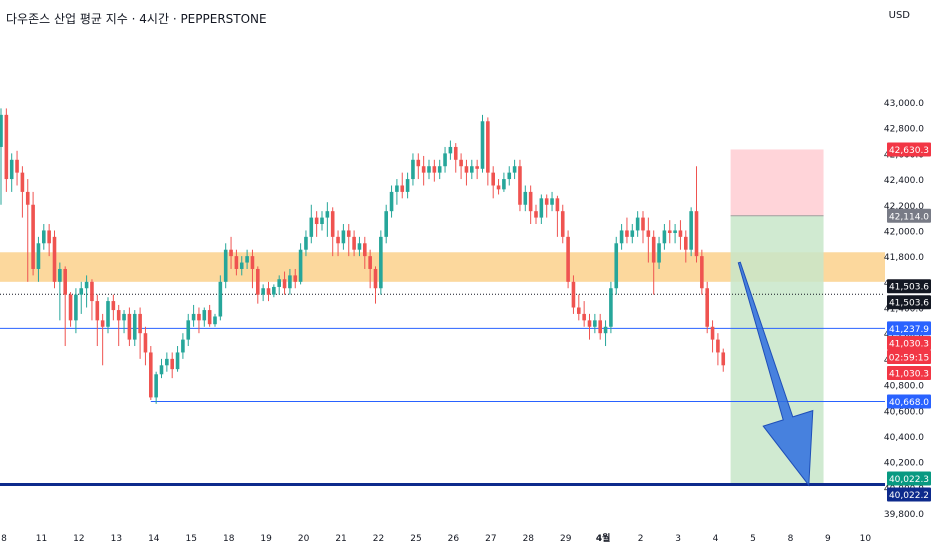 Image resolution: width=932 pixels, height=550 pixels. Describe the element at coordinates (899, 15) in the screenshot. I see `currency-label: USD` at that location.